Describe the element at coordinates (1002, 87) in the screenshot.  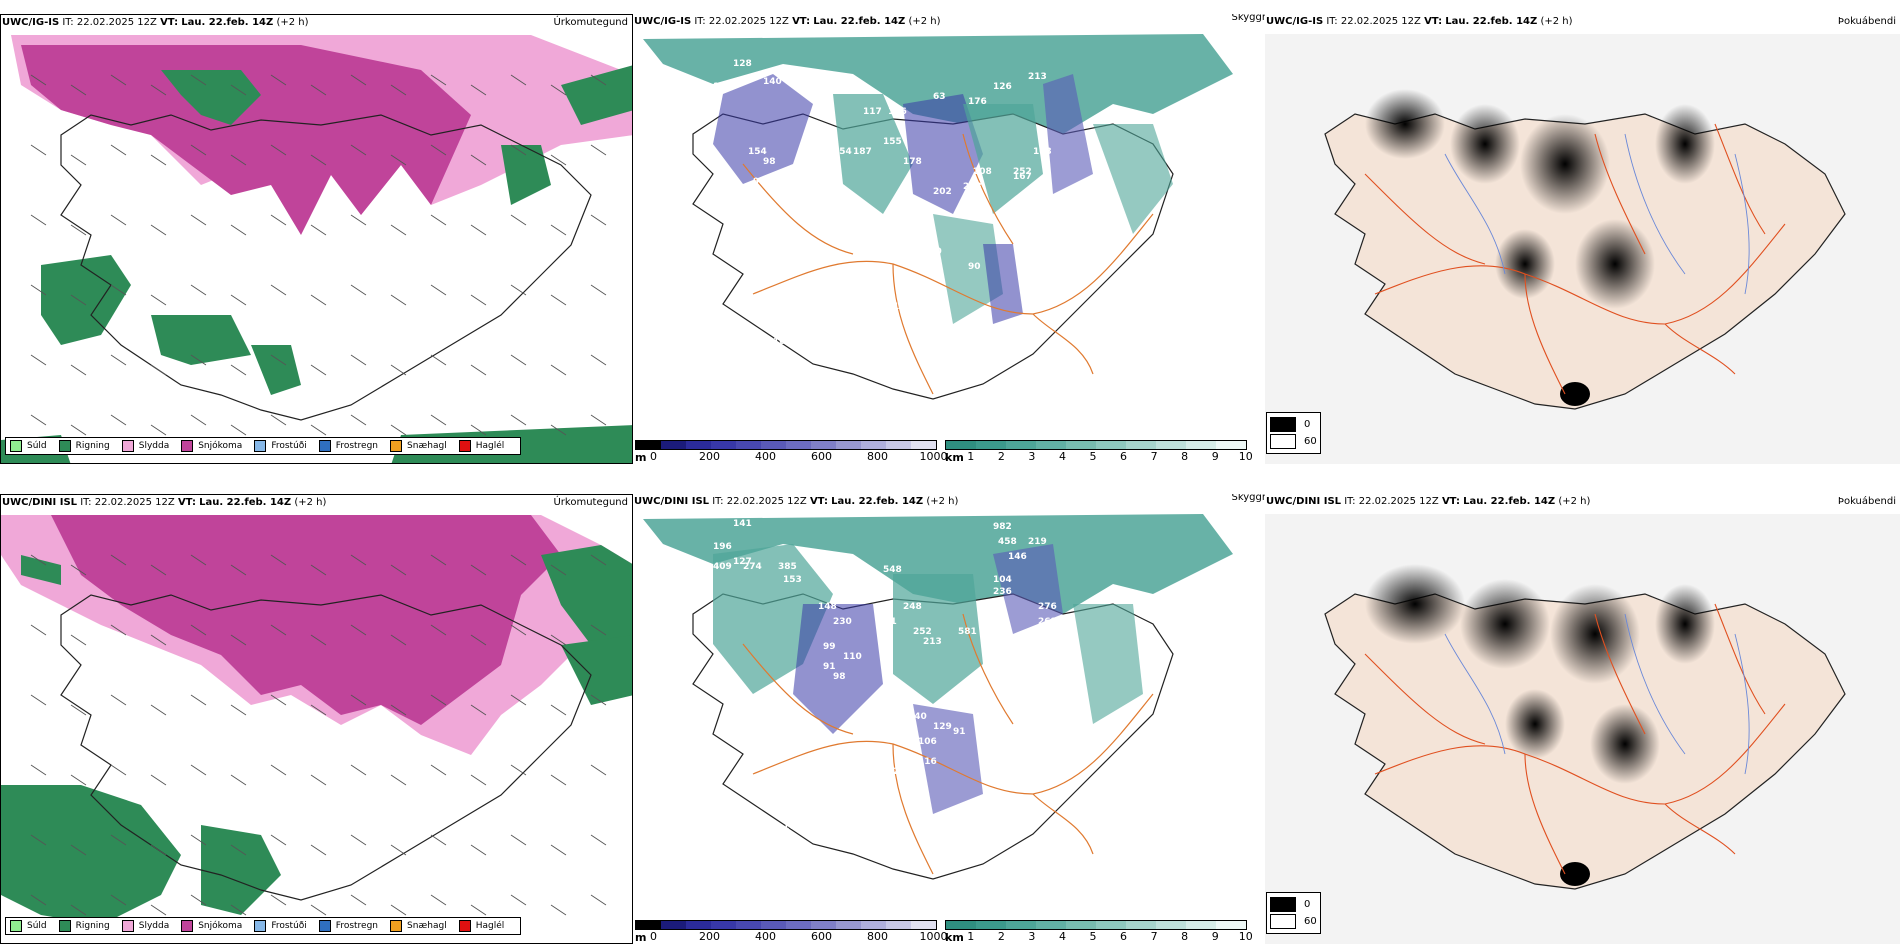
I see `svg-text: 126` at that location.